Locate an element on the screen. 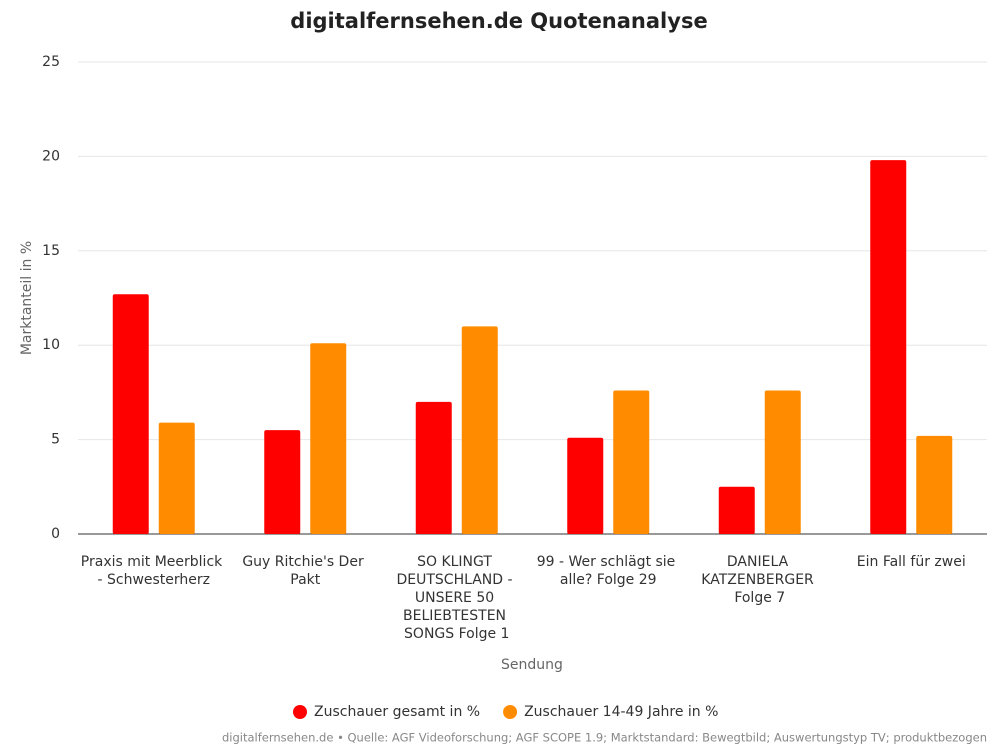  y-tick-label: 10 is located at coordinates (51, 345).